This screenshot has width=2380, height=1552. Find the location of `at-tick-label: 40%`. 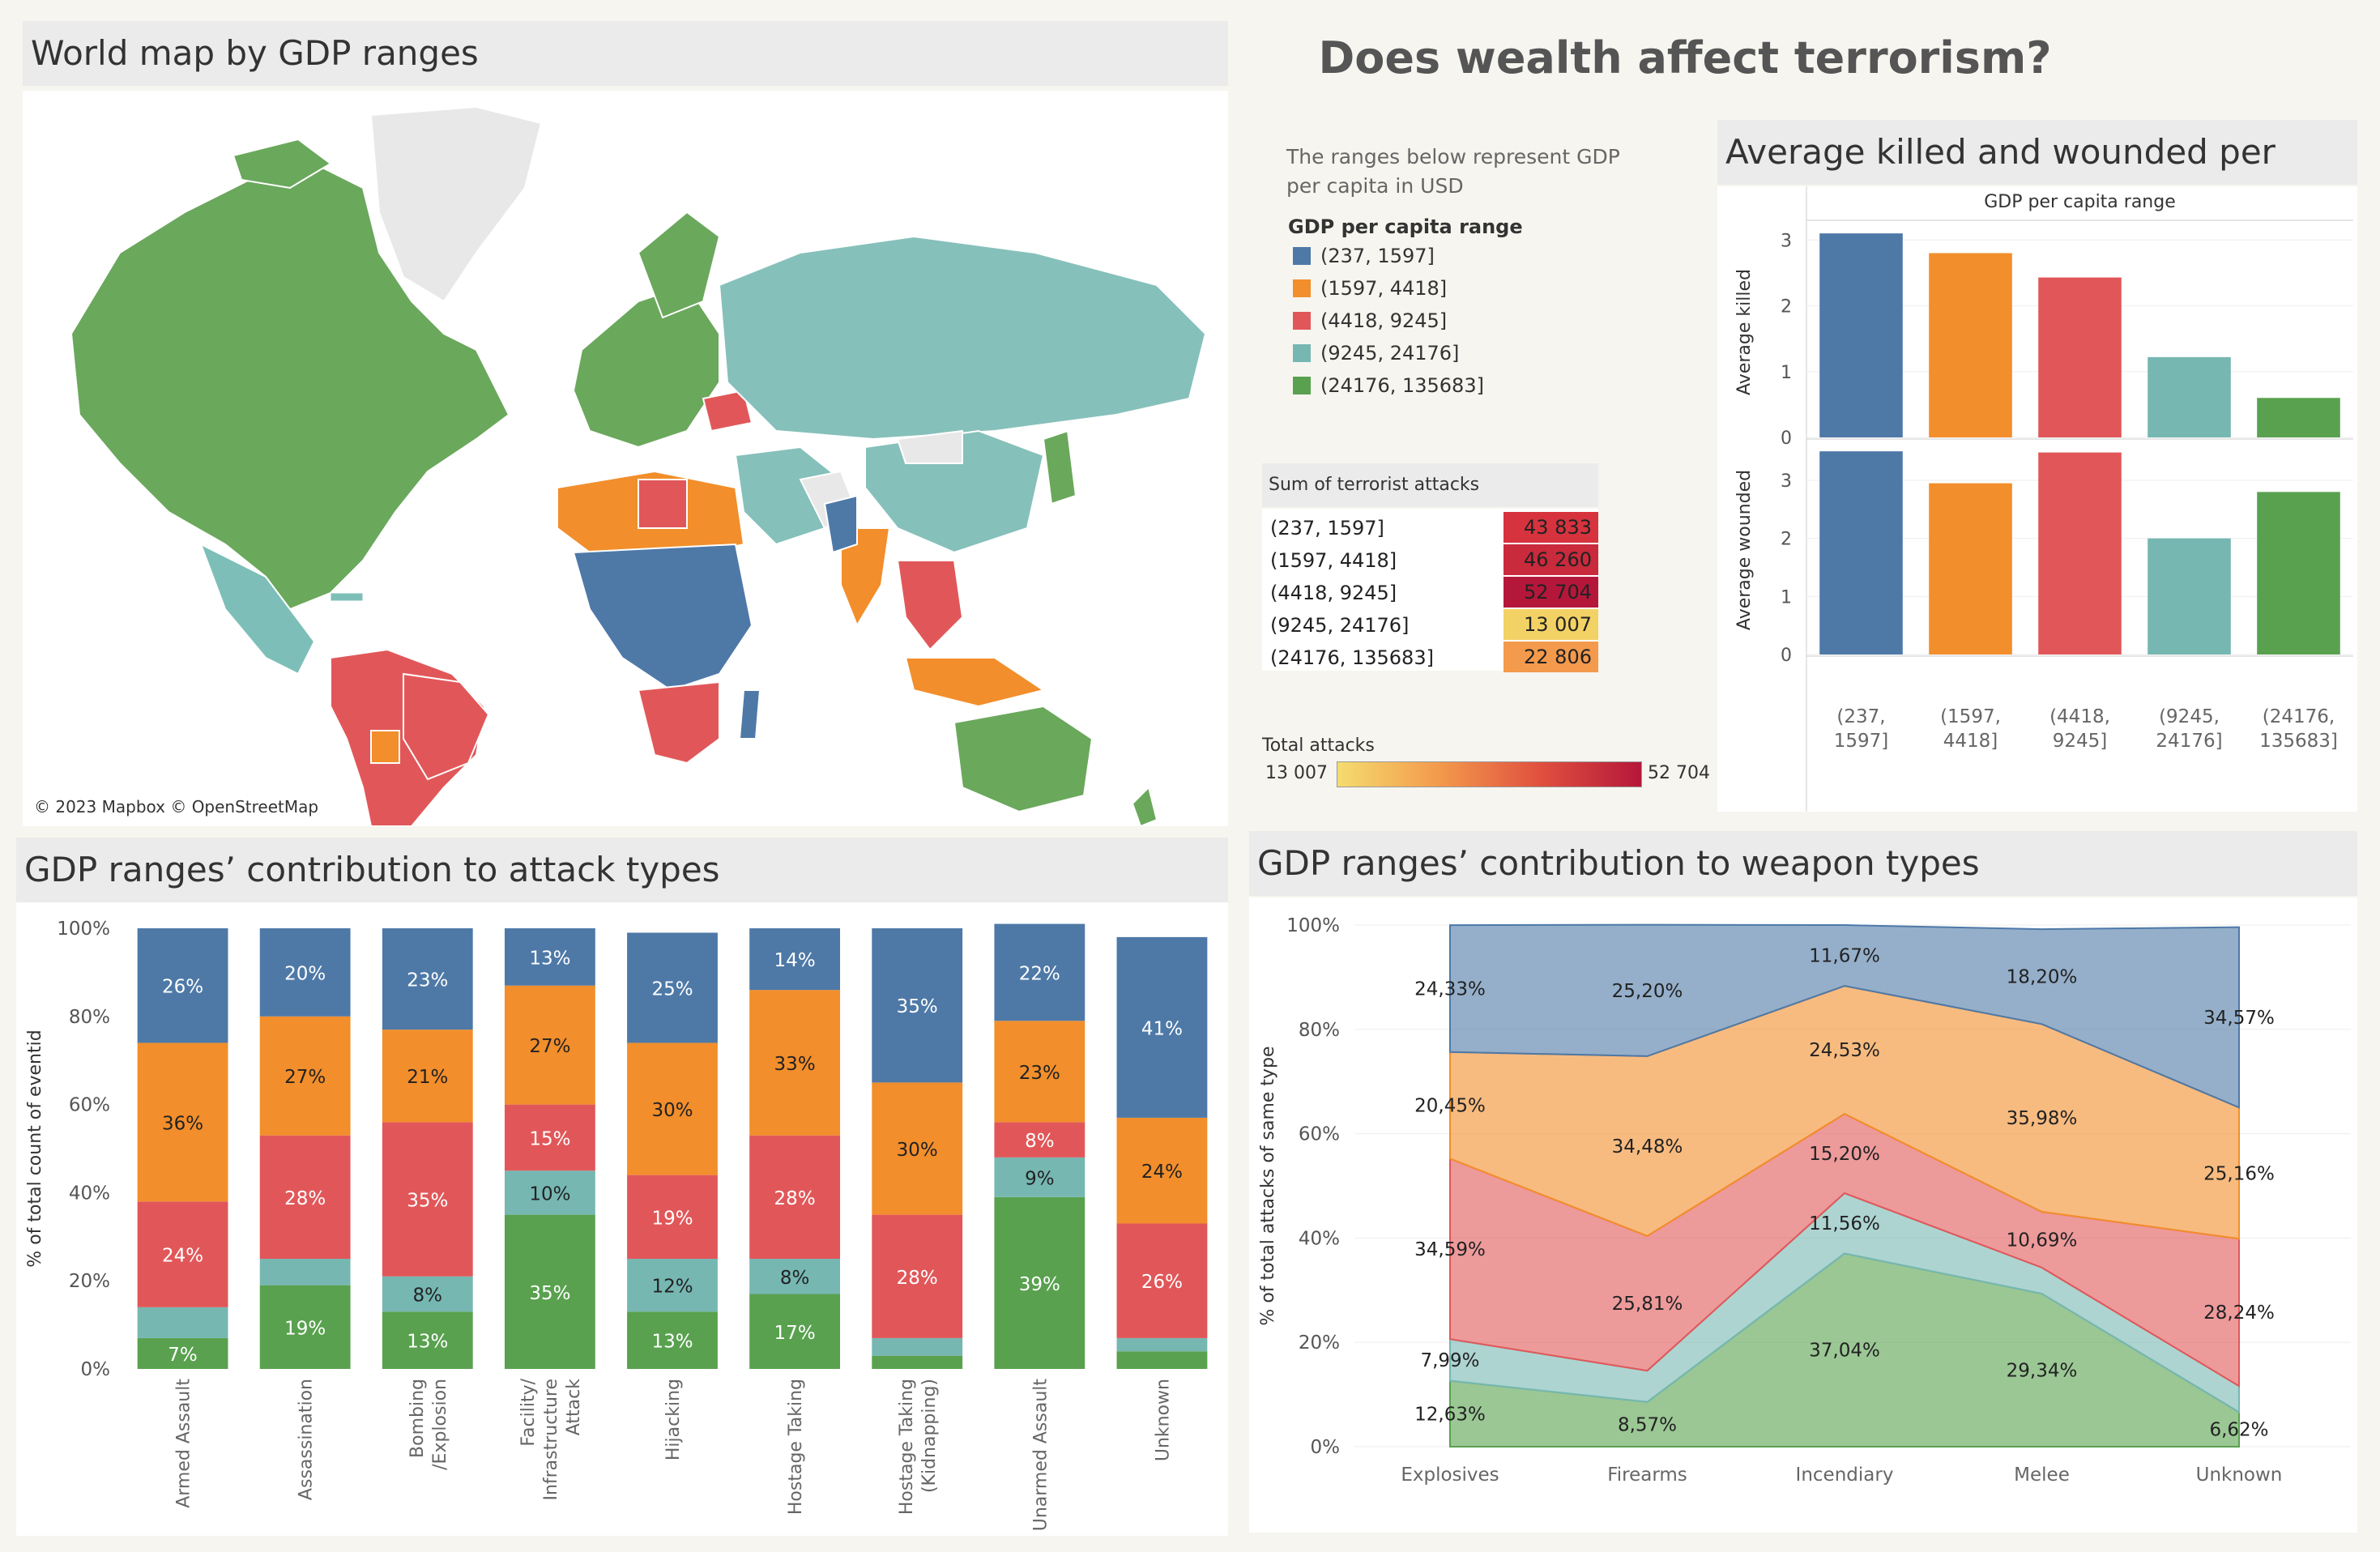

at-tick-label: 40% is located at coordinates (89, 1193).